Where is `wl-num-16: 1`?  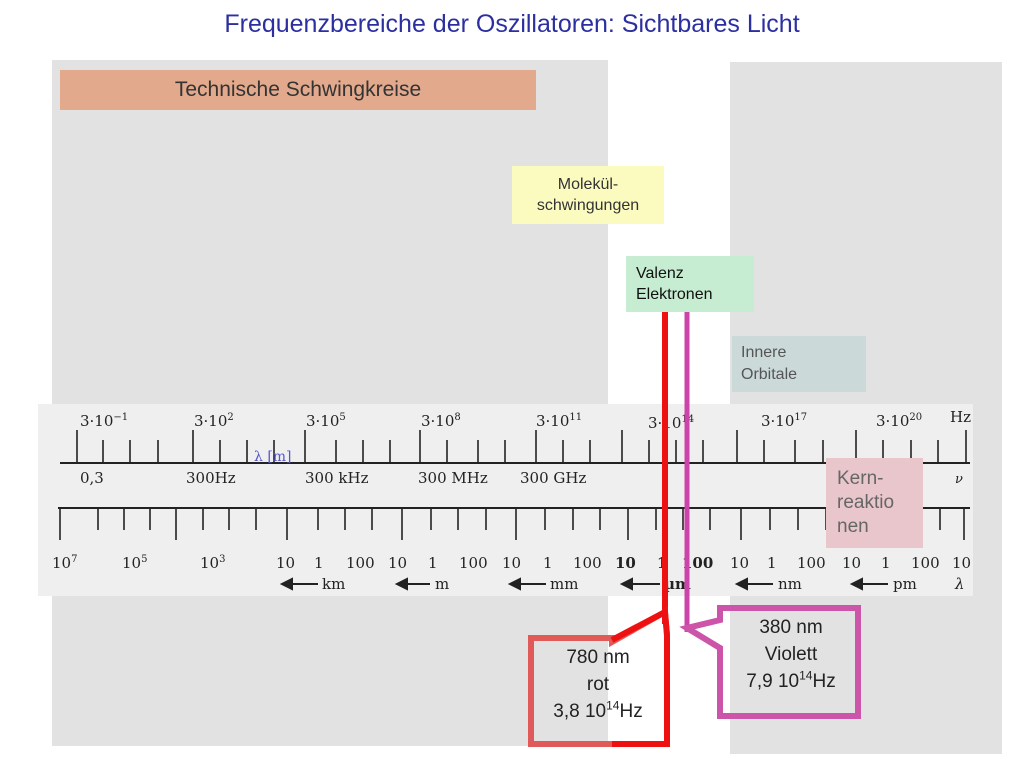
wl-num-16: 1 is located at coordinates (886, 563).